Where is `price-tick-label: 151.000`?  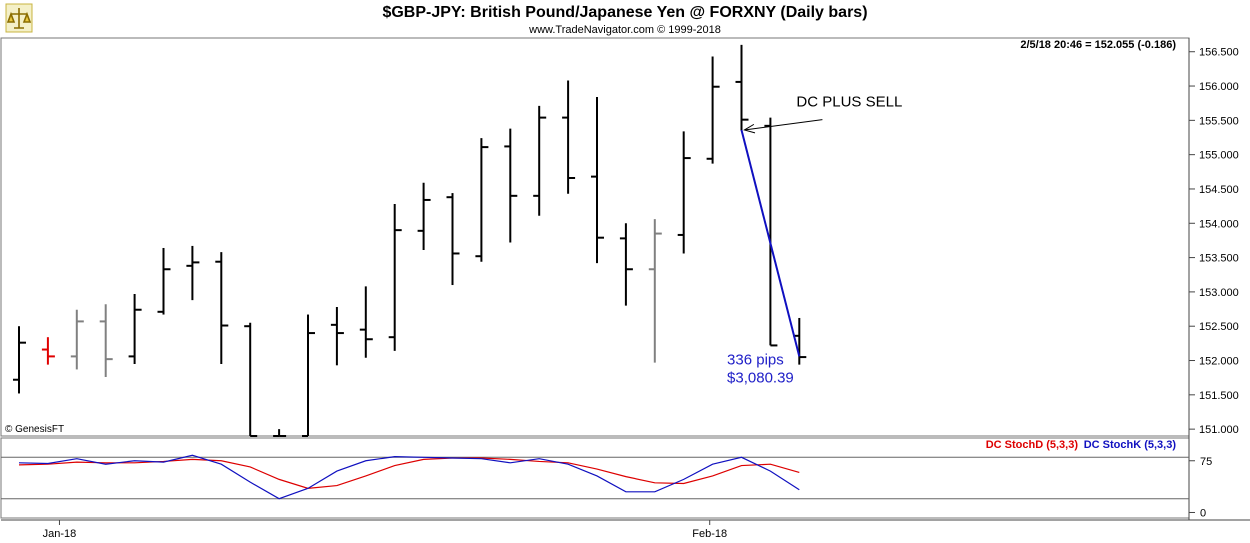 price-tick-label: 151.000 is located at coordinates (1219, 430).